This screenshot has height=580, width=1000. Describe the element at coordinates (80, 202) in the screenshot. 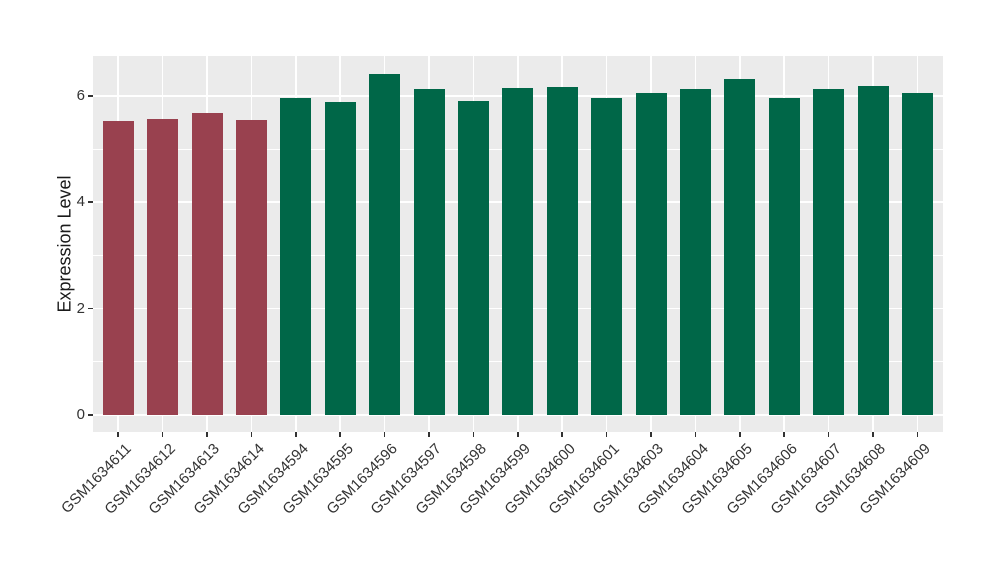

I see `y-tick-label: 4` at that location.